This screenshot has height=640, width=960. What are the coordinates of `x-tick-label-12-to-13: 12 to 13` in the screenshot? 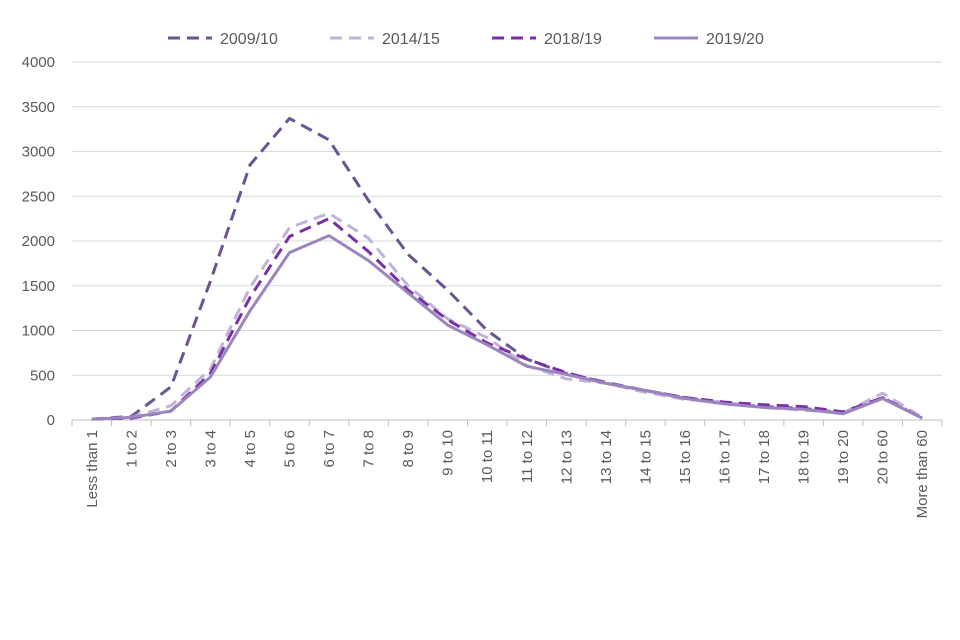 It's located at (566, 457).